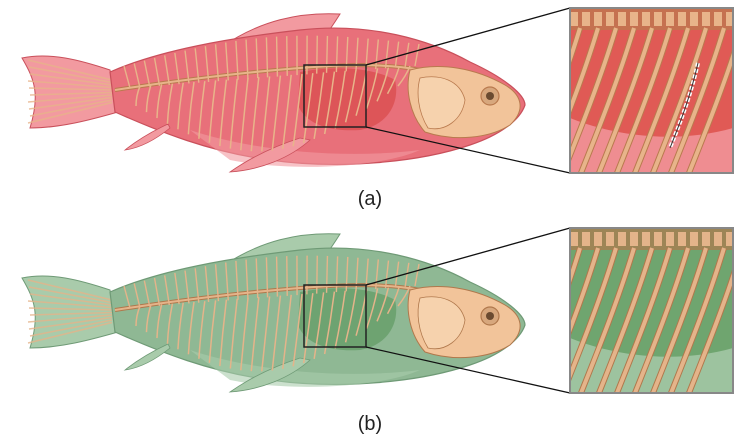 This screenshot has width=740, height=435. Describe the element at coordinates (335, 316) in the screenshot. I see `selection-box-b` at that location.